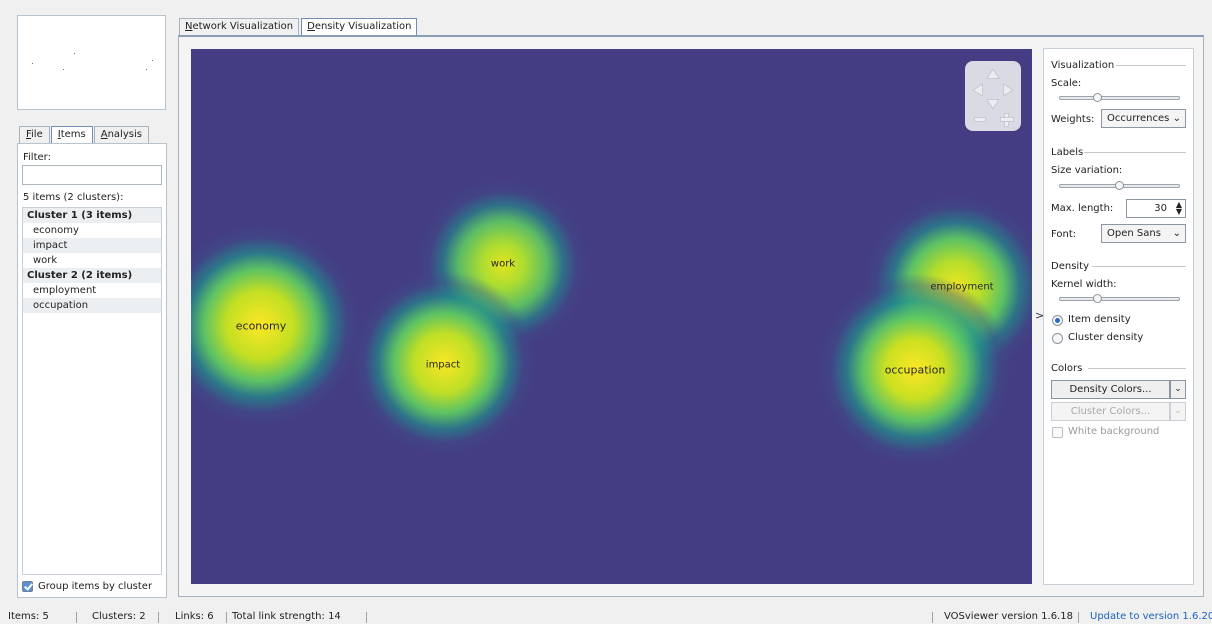 This screenshot has width=1212, height=624. I want to click on map-label-economy: economy, so click(261, 326).